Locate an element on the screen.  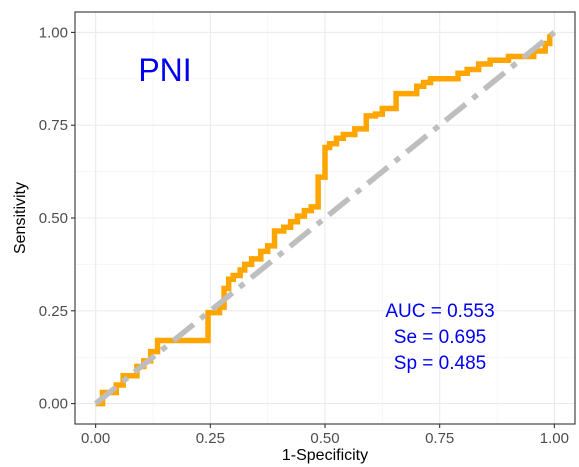
x-tick-label: 0.00 is located at coordinates (95, 438).